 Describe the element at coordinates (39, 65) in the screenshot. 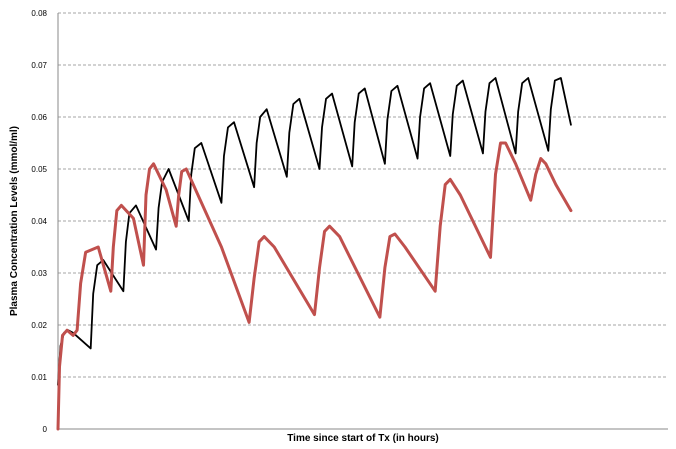

I see `y-tick-label: 0.07` at that location.